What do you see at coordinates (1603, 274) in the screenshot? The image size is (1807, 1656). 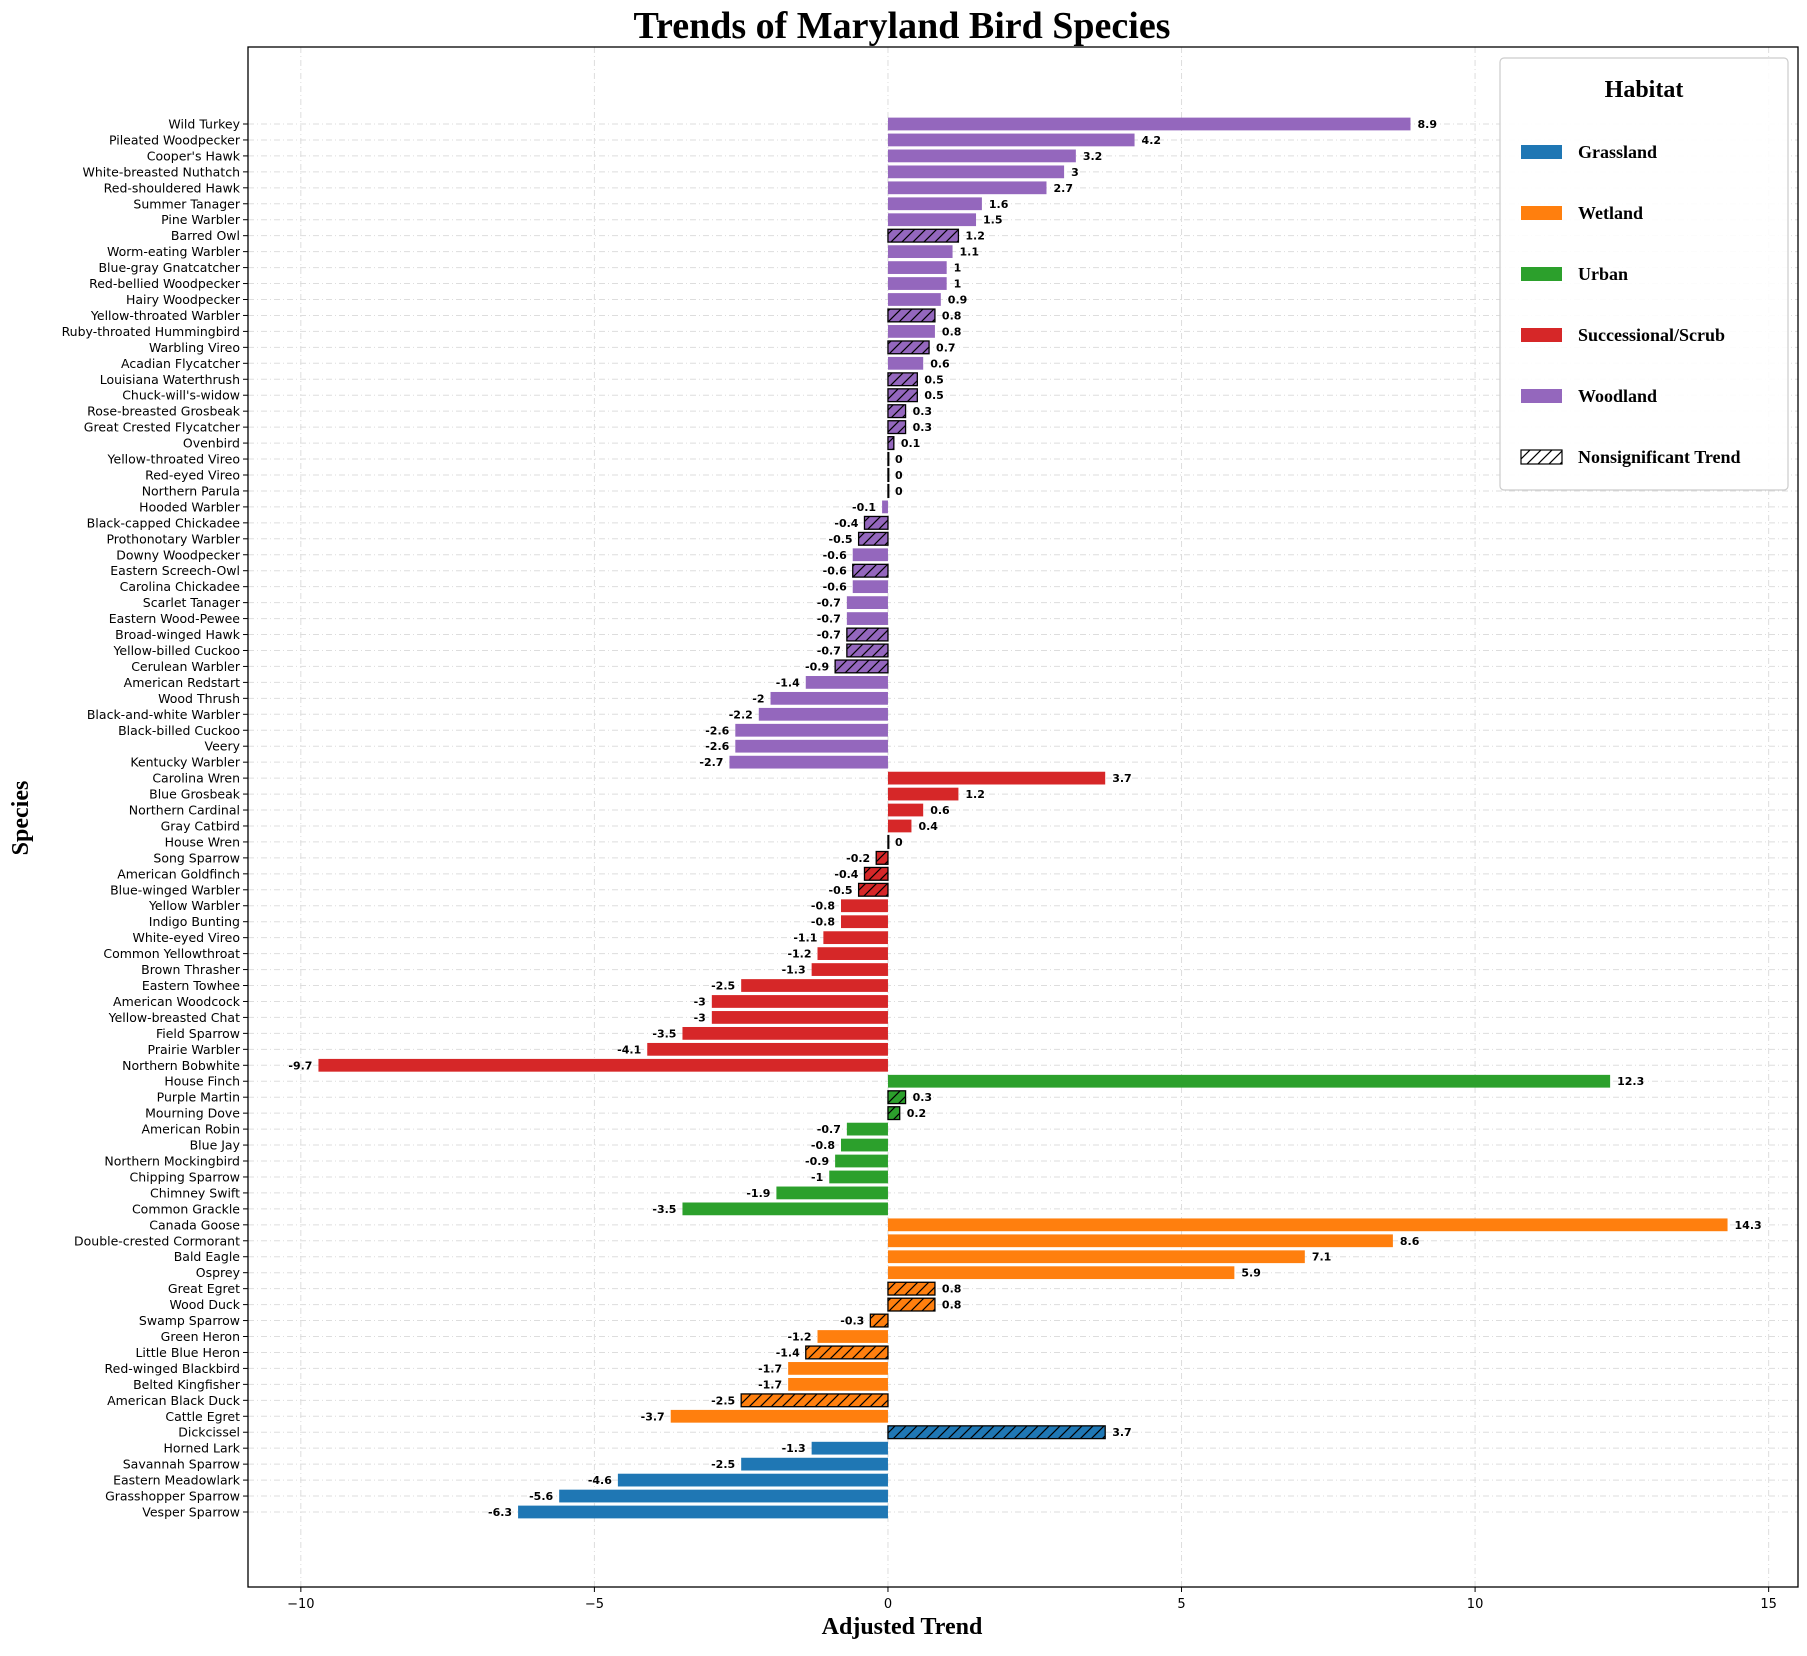 I see `legend-label: Urban` at bounding box center [1603, 274].